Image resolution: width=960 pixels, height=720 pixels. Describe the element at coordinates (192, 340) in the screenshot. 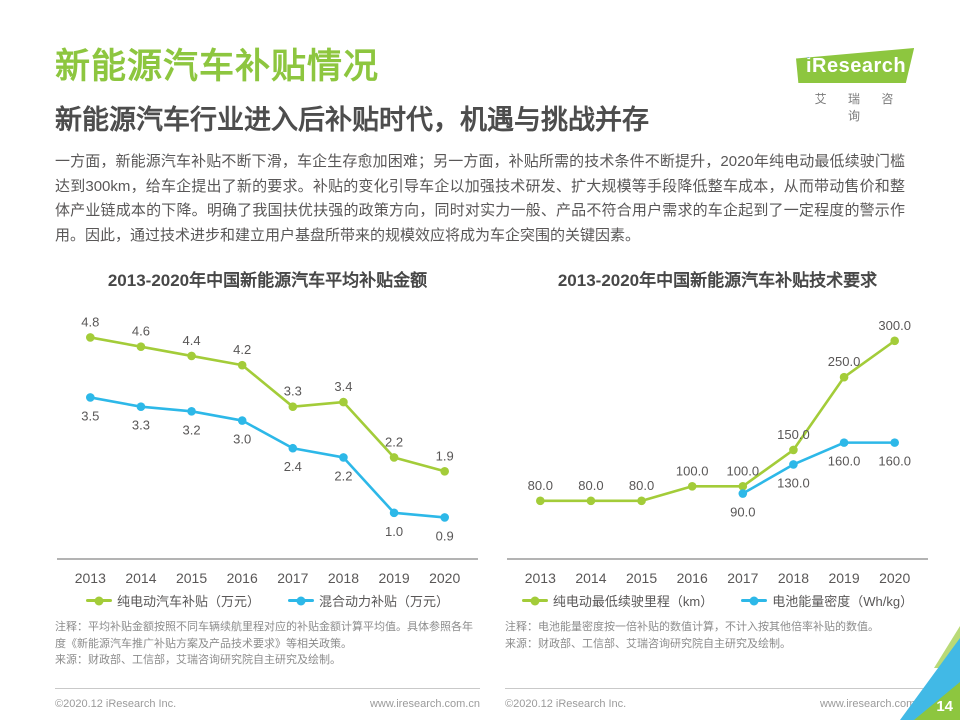

I see `data-label: 4.4` at that location.